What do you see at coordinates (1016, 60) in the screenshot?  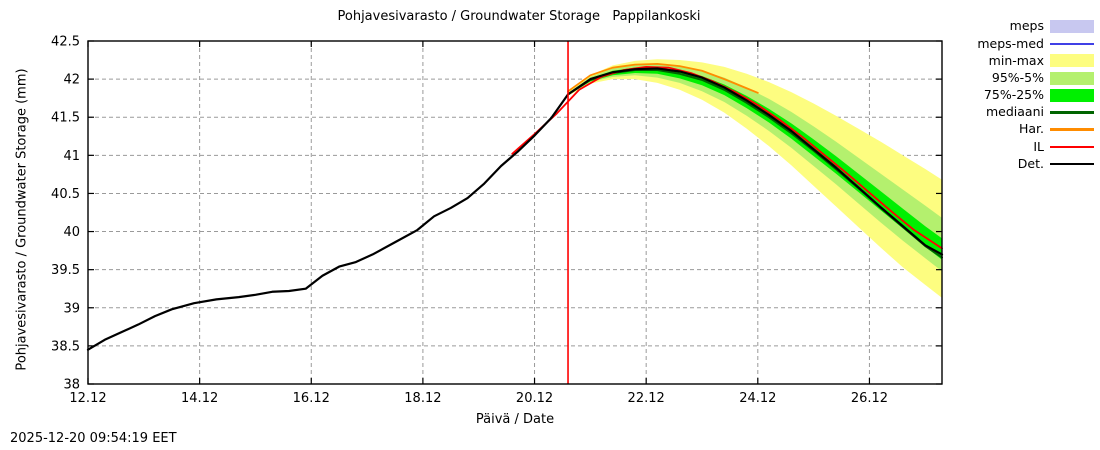 I see `legend-item-label: min-max` at bounding box center [1016, 60].